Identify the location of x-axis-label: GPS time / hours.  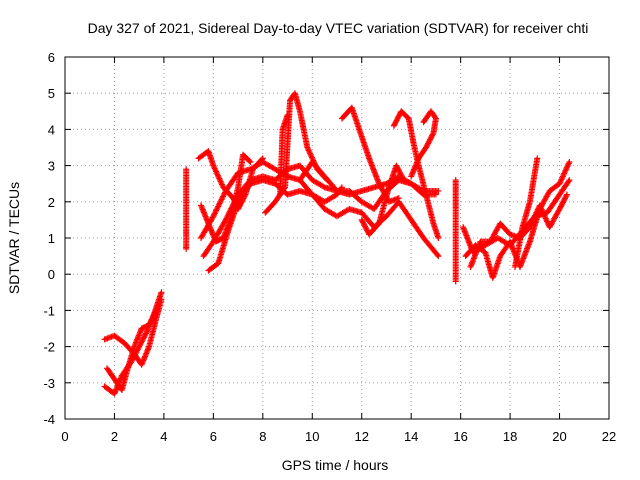
(335, 465).